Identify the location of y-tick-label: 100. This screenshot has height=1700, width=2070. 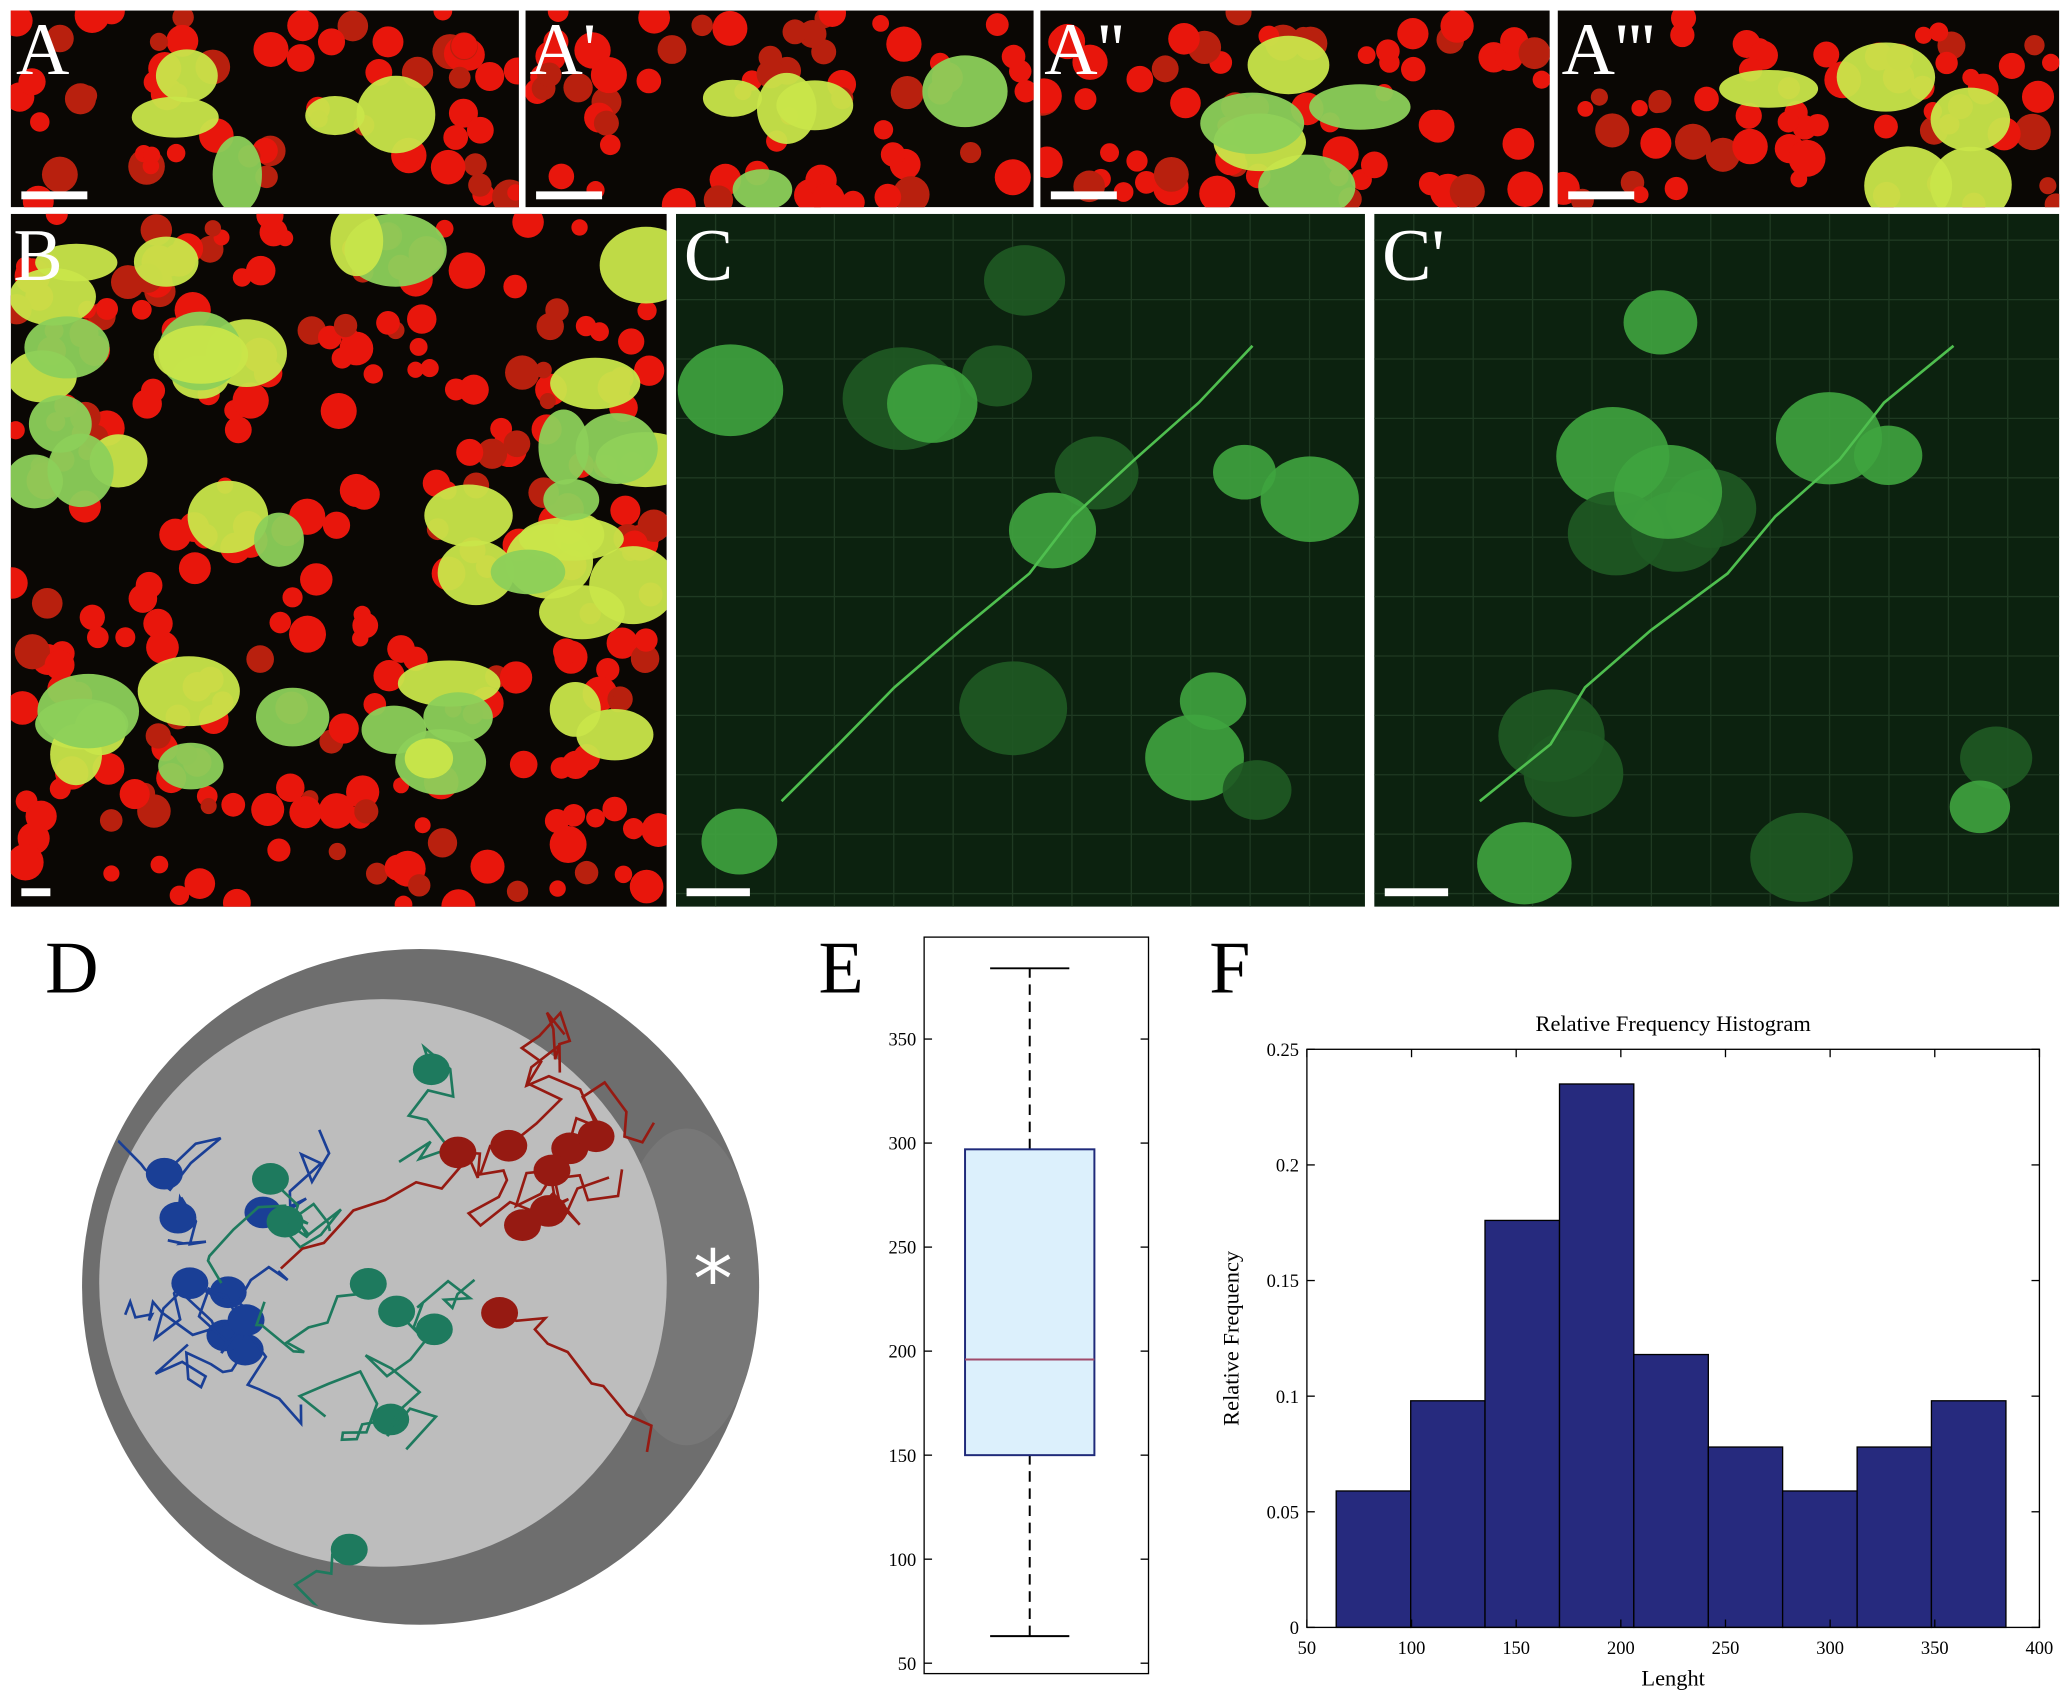
(903, 1560).